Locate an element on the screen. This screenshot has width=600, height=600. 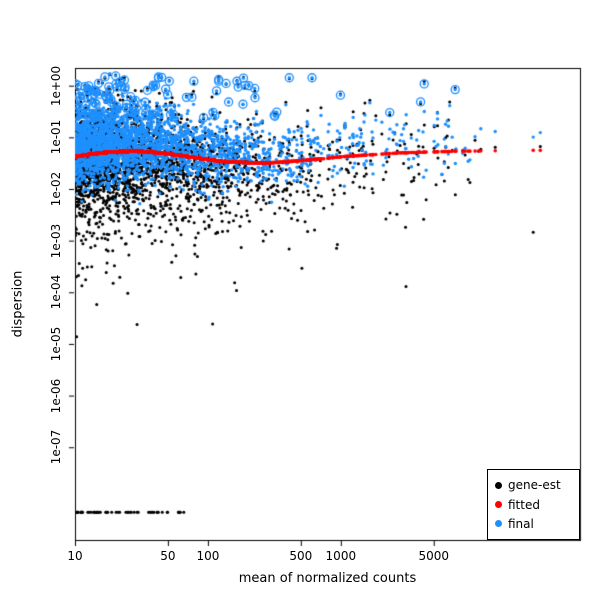
gene-est-marker-icon is located at coordinates (498, 485).